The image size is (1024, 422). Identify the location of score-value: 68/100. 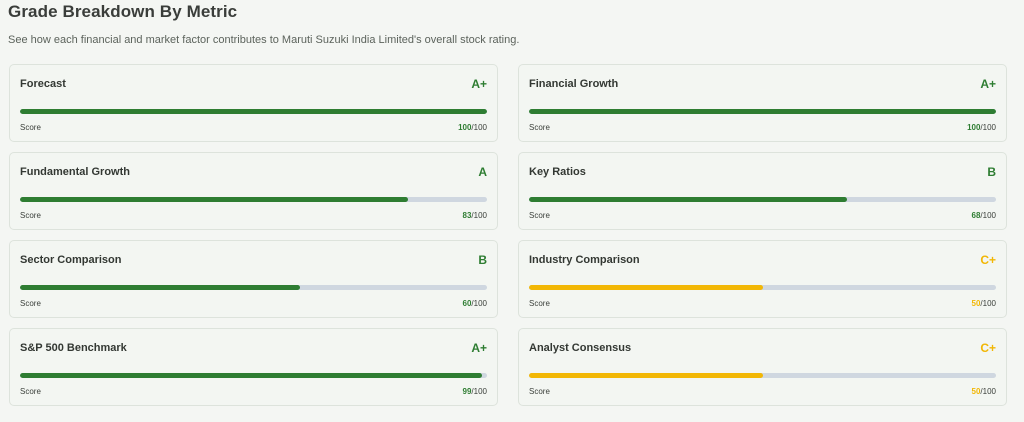
(984, 215).